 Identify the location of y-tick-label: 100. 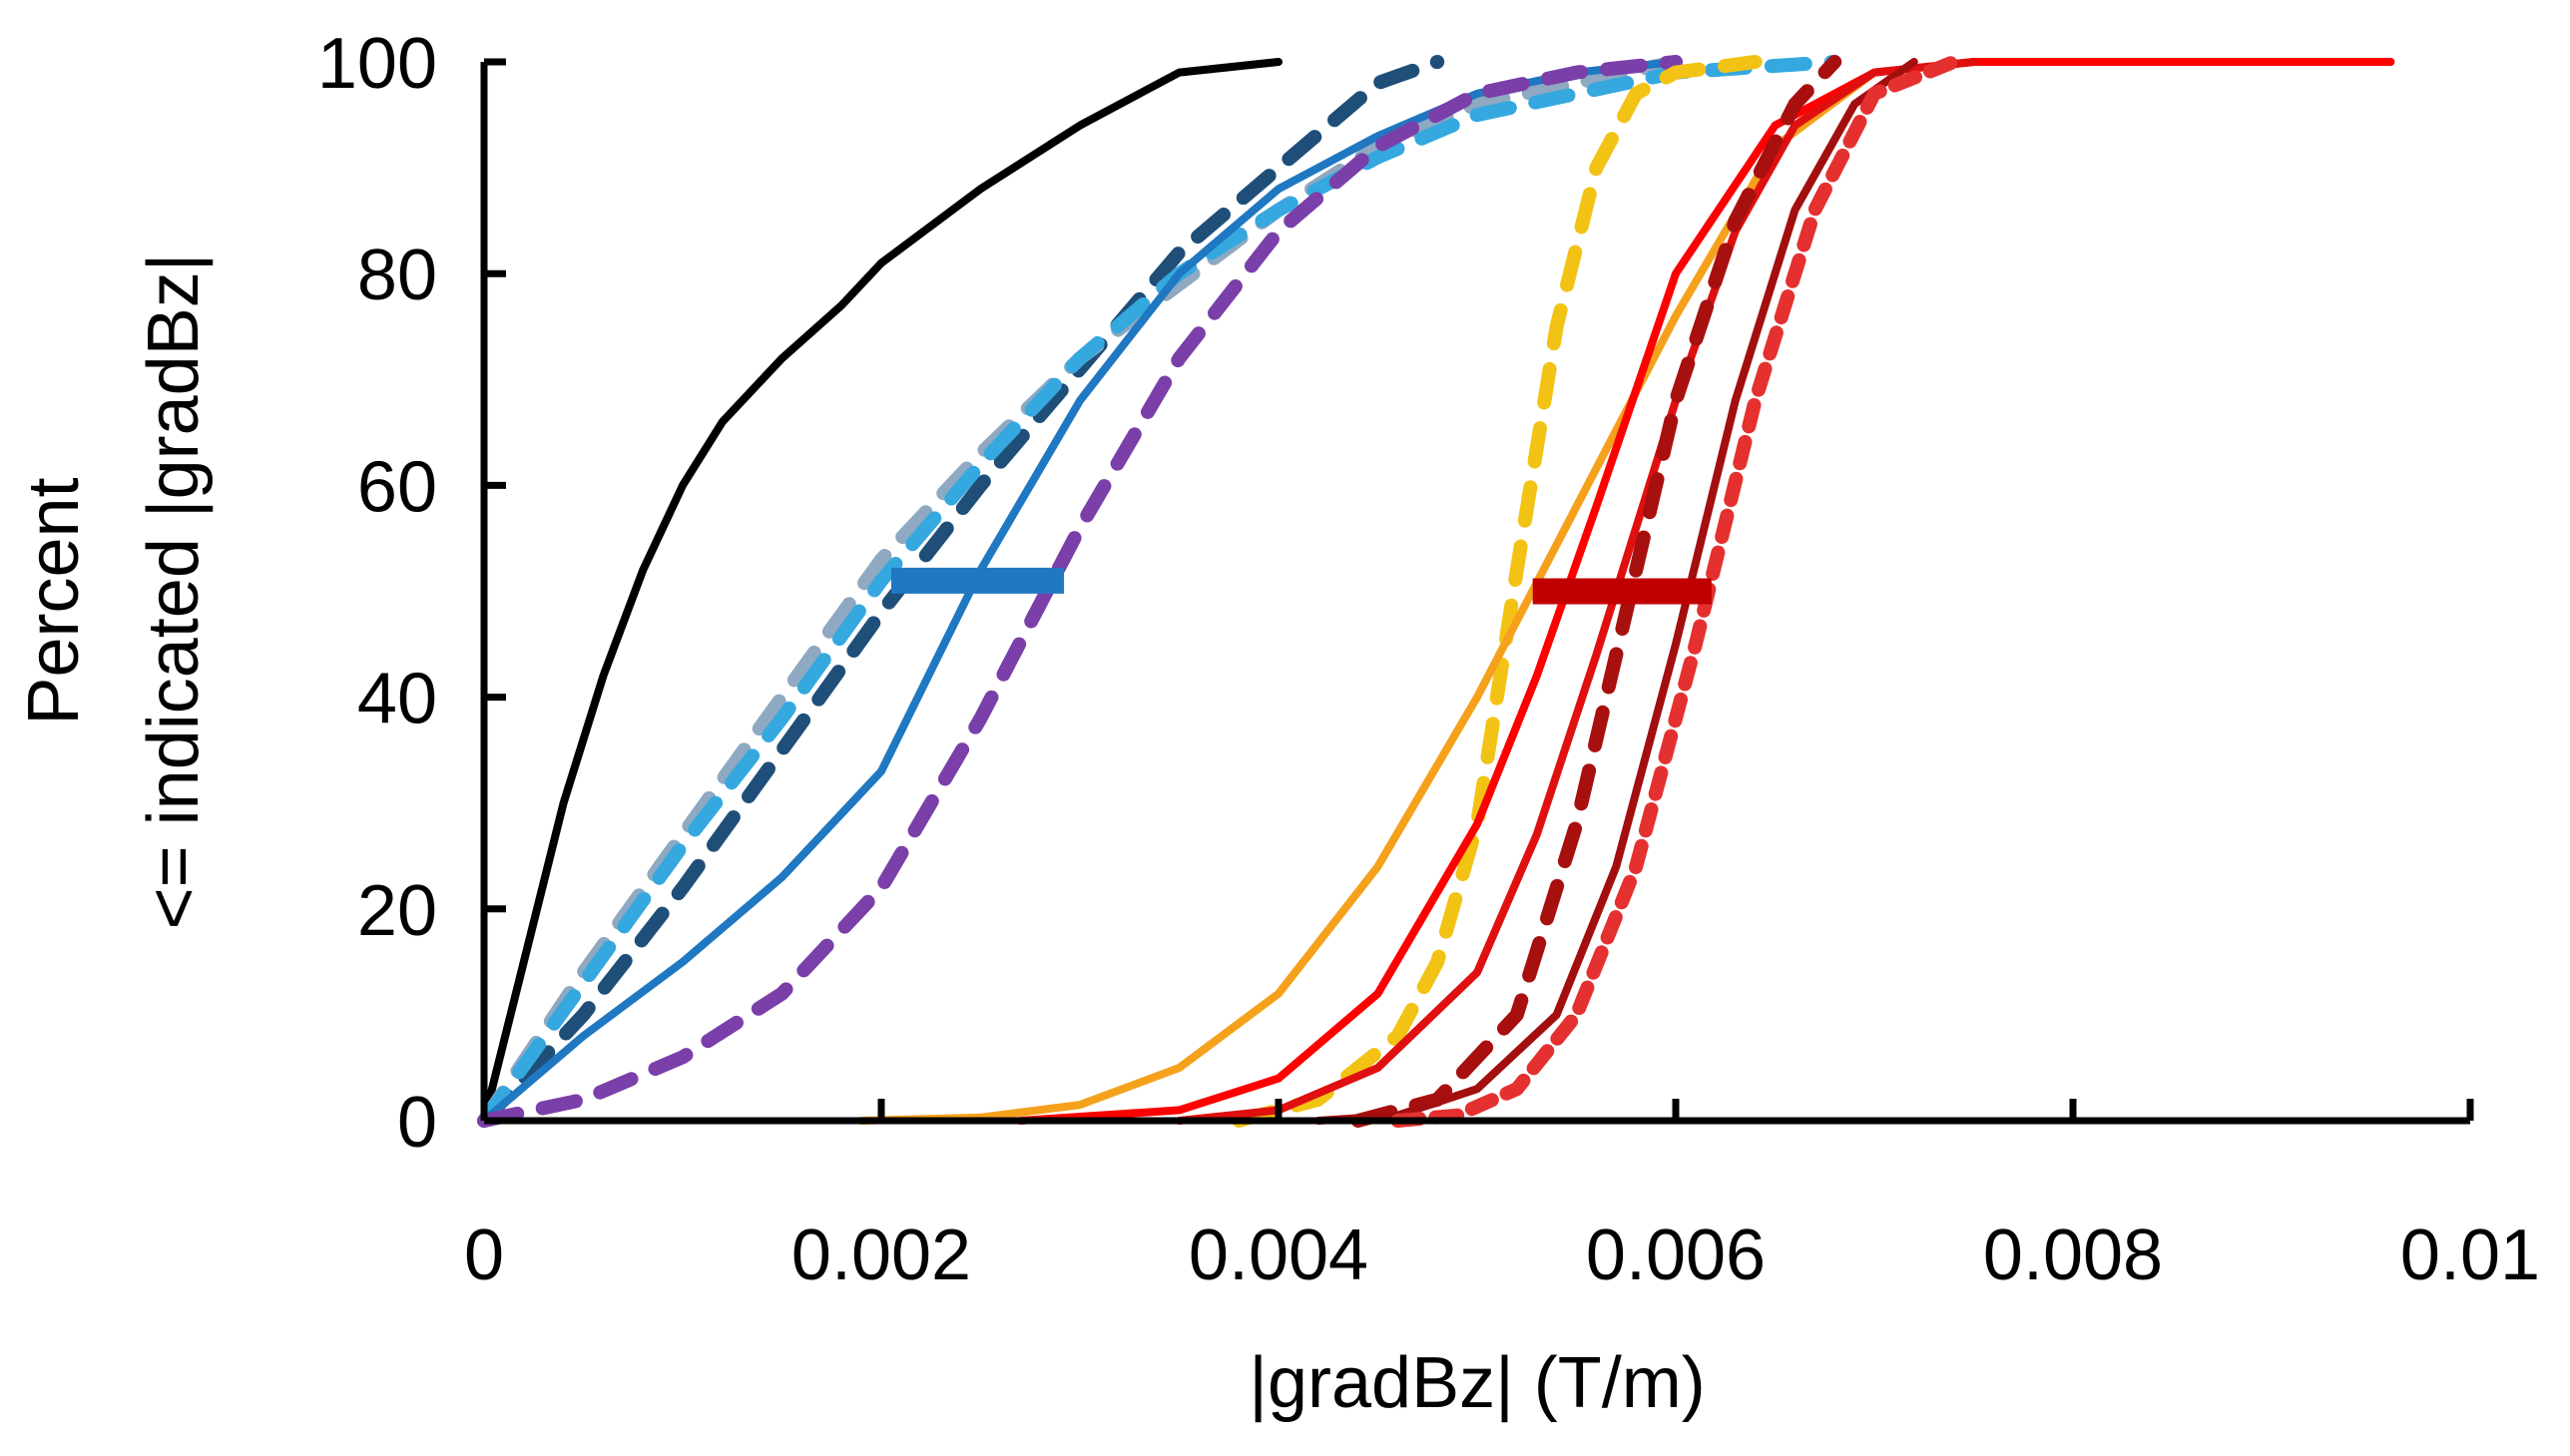
(377, 64).